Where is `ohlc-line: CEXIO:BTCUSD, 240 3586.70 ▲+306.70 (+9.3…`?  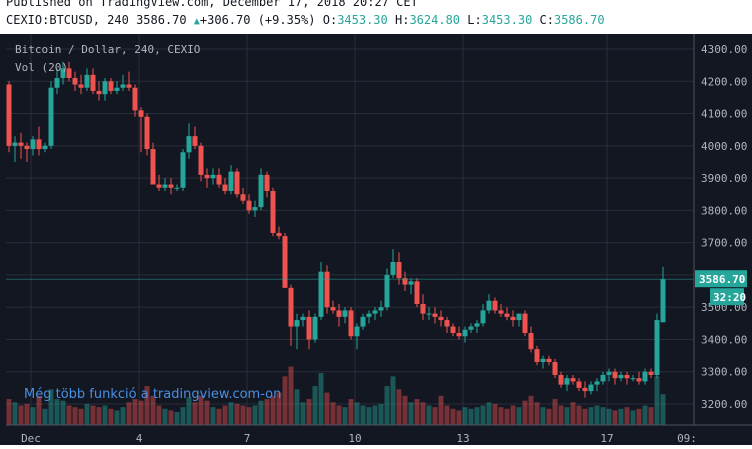
ohlc-line: CEXIO:BTCUSD, 240 3586.70 ▲+306.70 (+9.3… is located at coordinates (305, 20).